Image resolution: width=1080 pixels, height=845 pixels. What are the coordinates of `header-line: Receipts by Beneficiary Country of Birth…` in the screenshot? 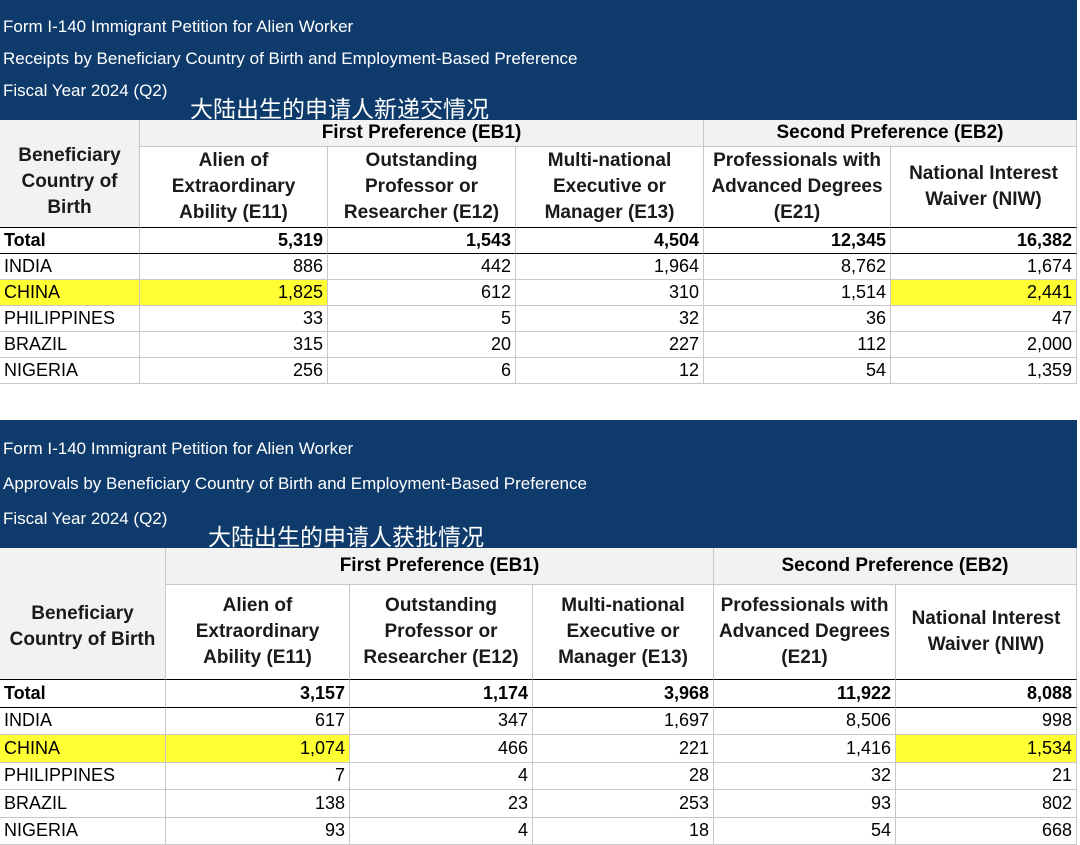 It's located at (290, 58).